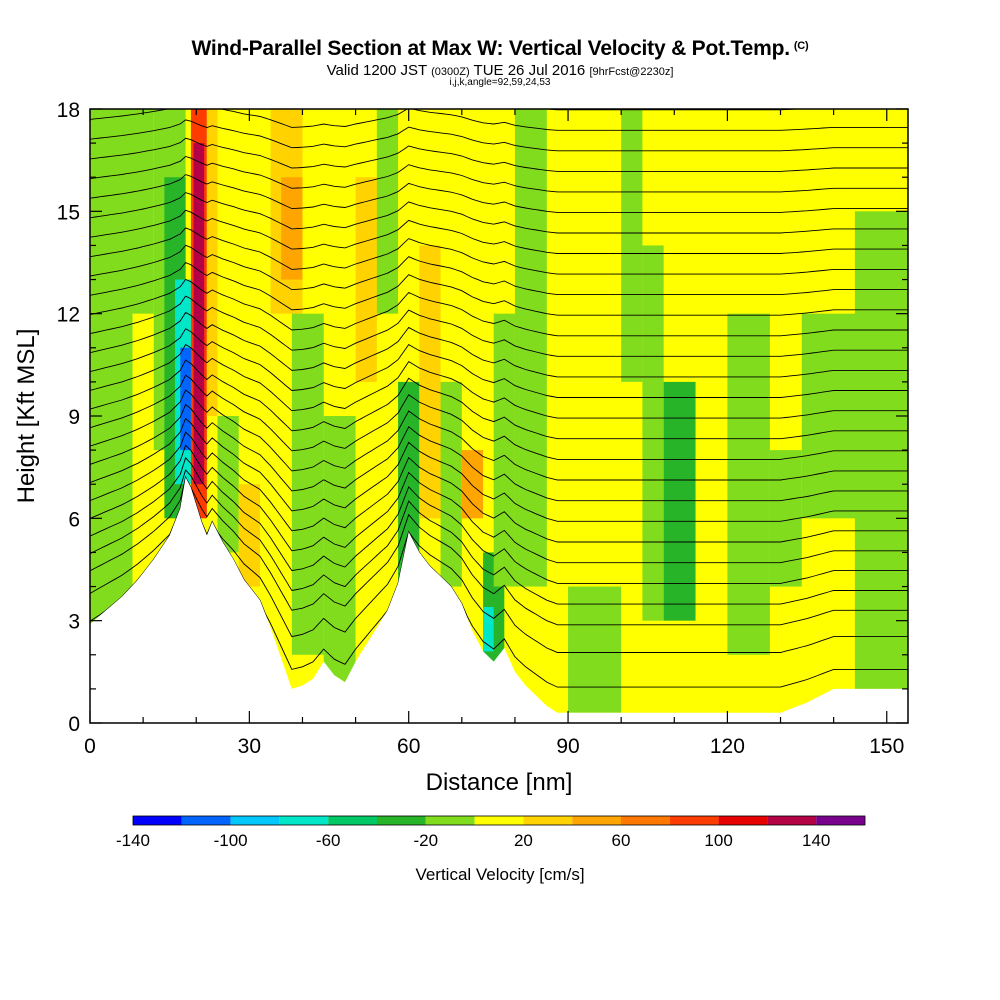  I want to click on valid-date: TUE 26 Jul 2016, so click(529, 70).